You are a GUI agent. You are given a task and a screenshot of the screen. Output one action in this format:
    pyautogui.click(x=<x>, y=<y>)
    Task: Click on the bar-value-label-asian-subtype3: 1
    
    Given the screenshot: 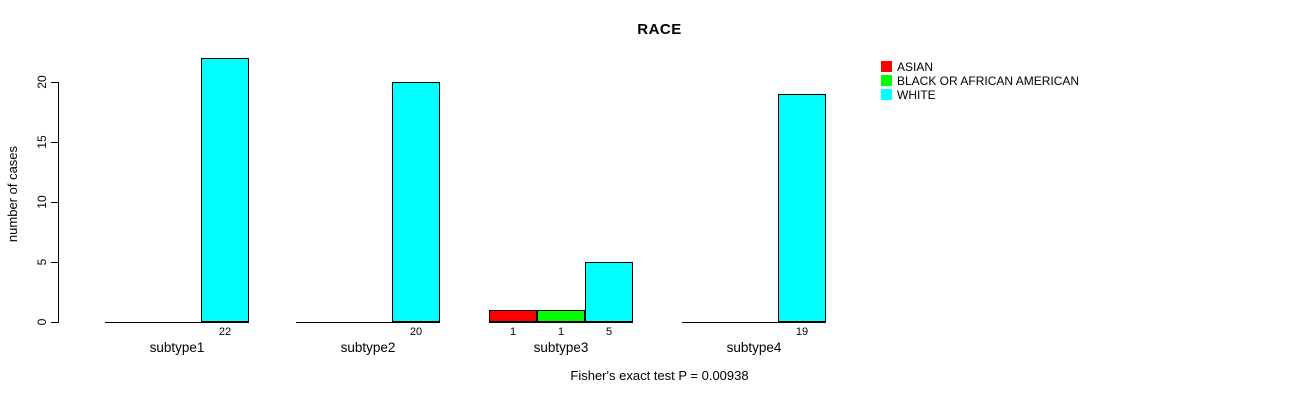 What is the action you would take?
    pyautogui.click(x=513, y=332)
    